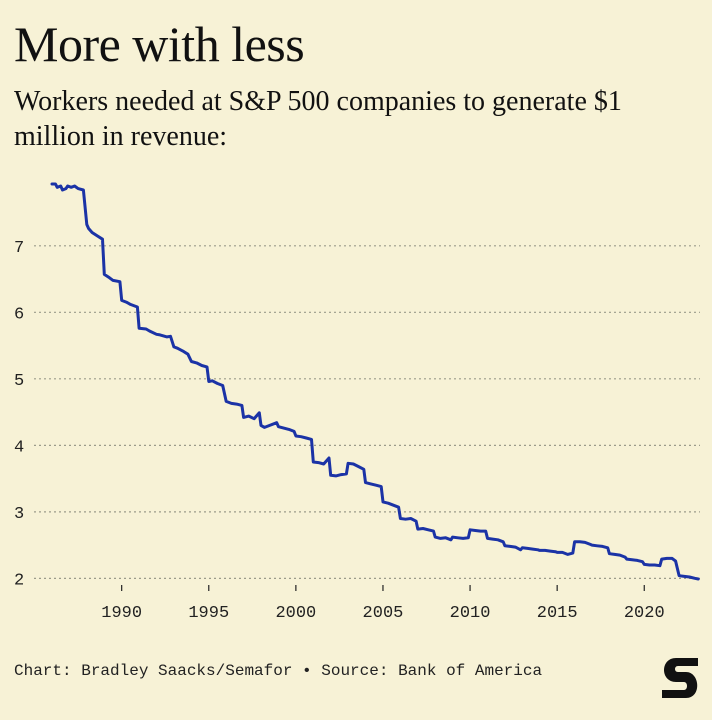 The image size is (712, 720). I want to click on y-axis: 2 3 4 5 6 7, so click(19, 415).